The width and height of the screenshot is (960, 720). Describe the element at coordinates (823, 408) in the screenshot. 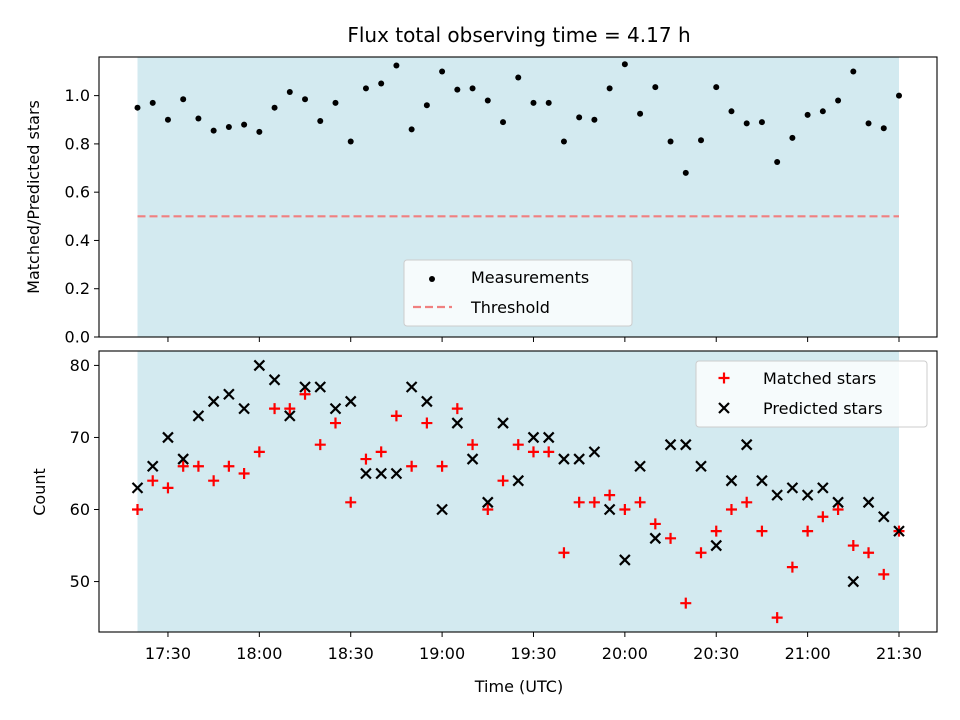

I see `legend-label: Predicted stars` at that location.